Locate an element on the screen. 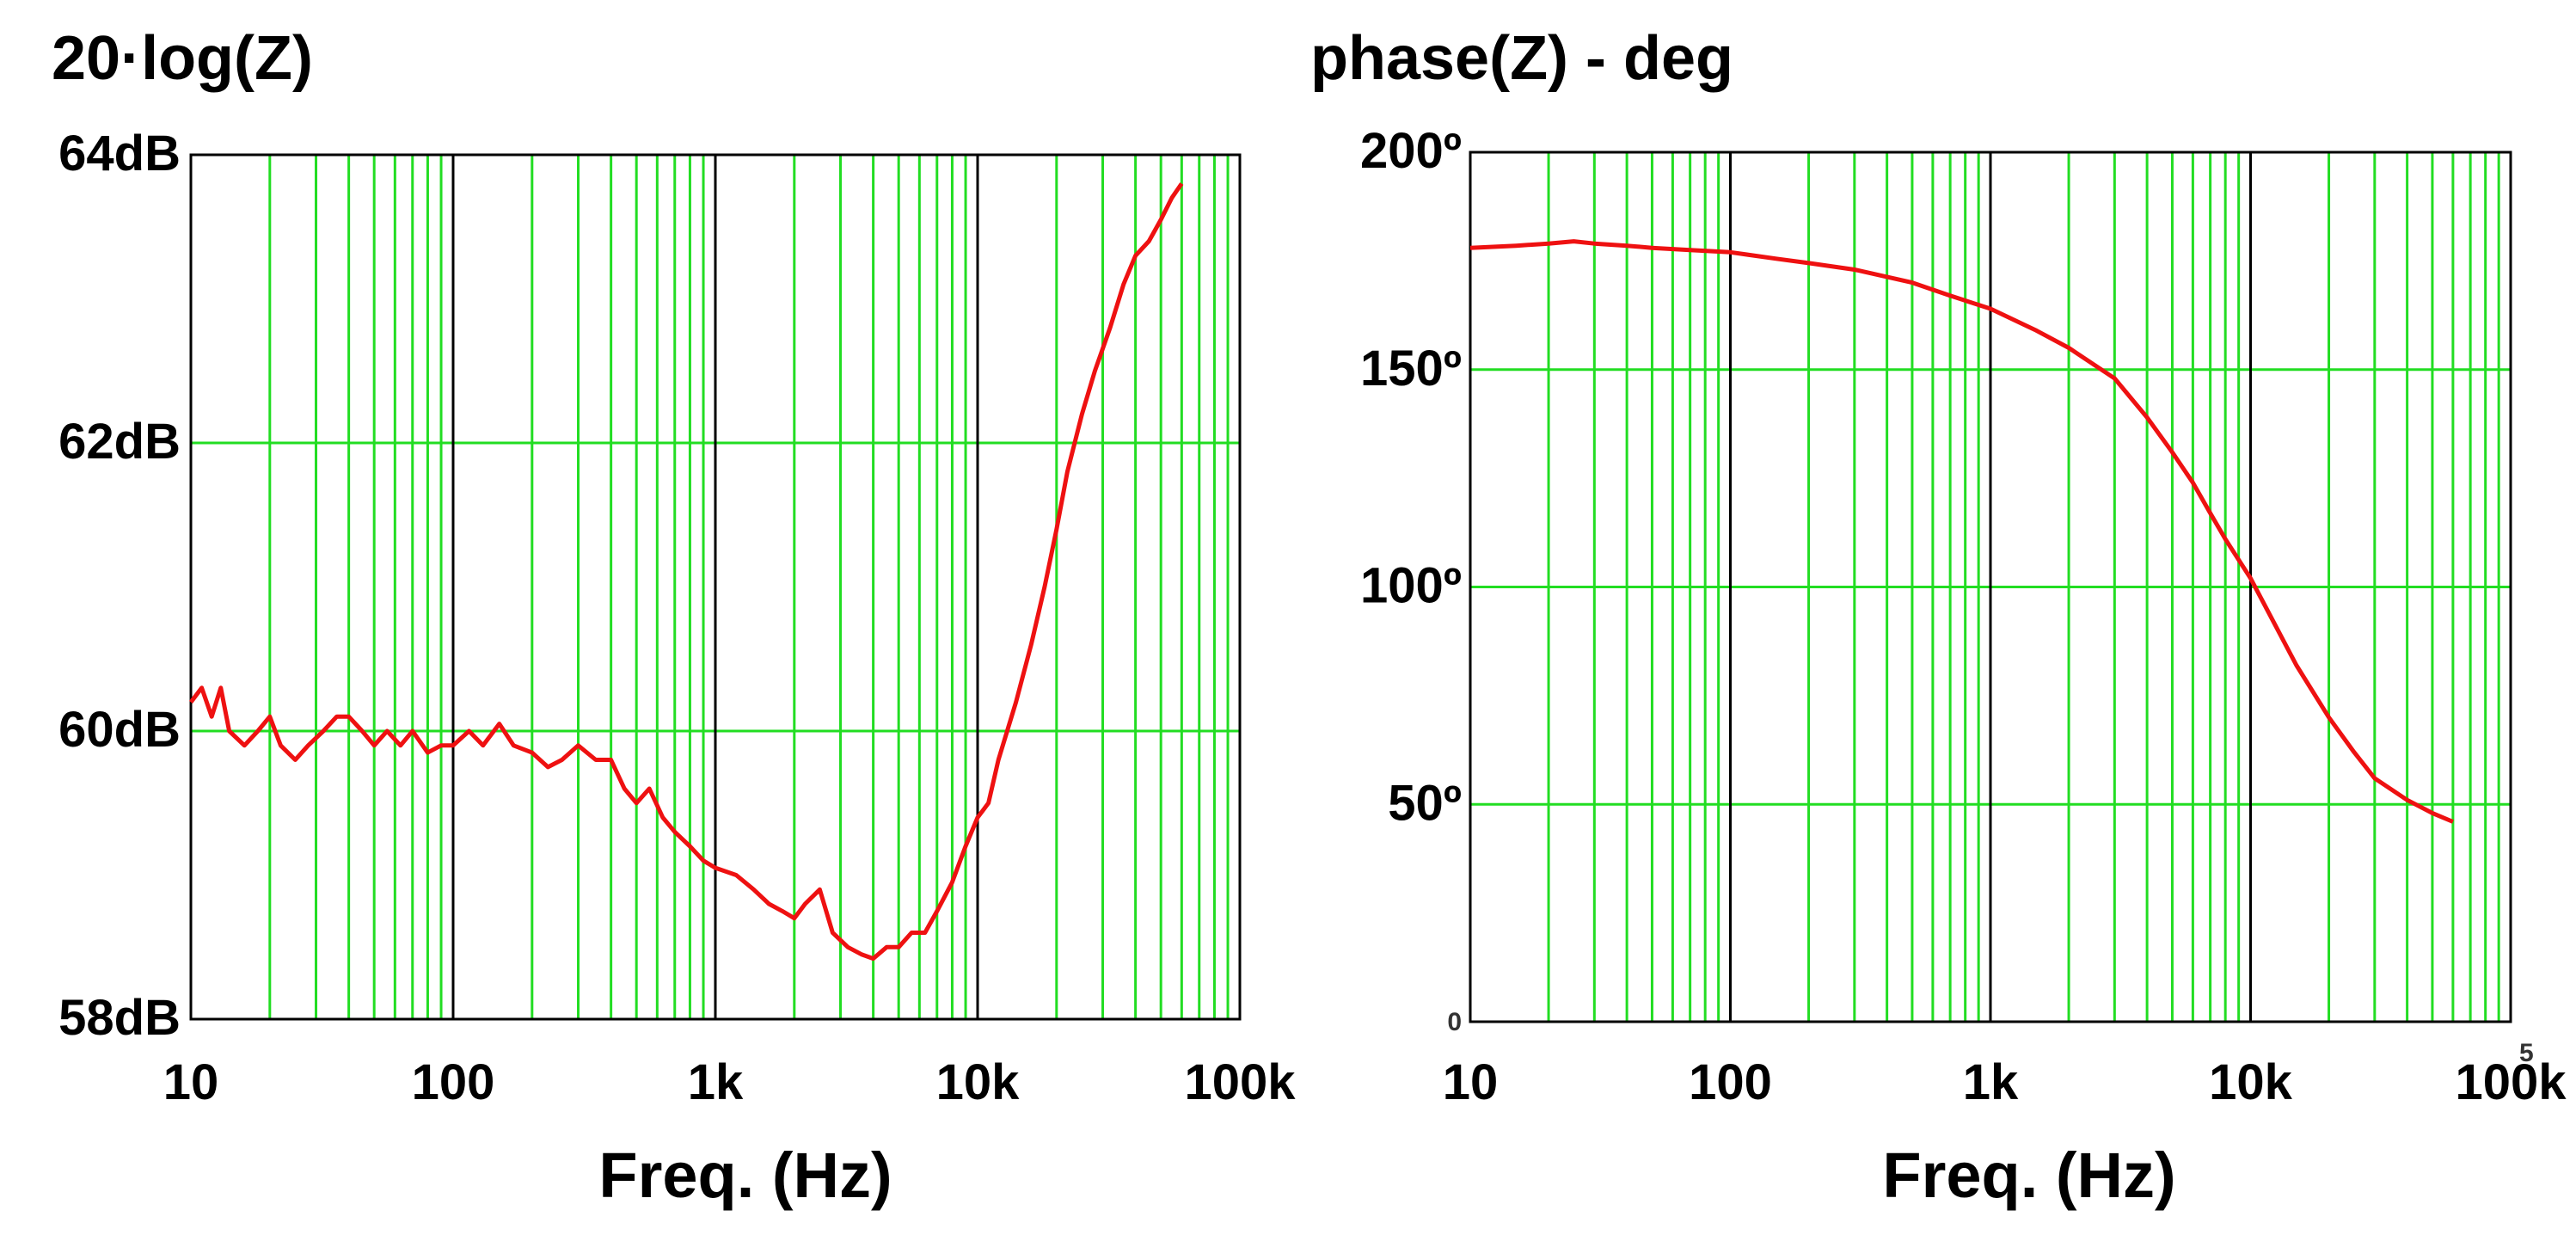 Image resolution: width=2576 pixels, height=1235 pixels. y-tick-label: 62dB is located at coordinates (119, 442).